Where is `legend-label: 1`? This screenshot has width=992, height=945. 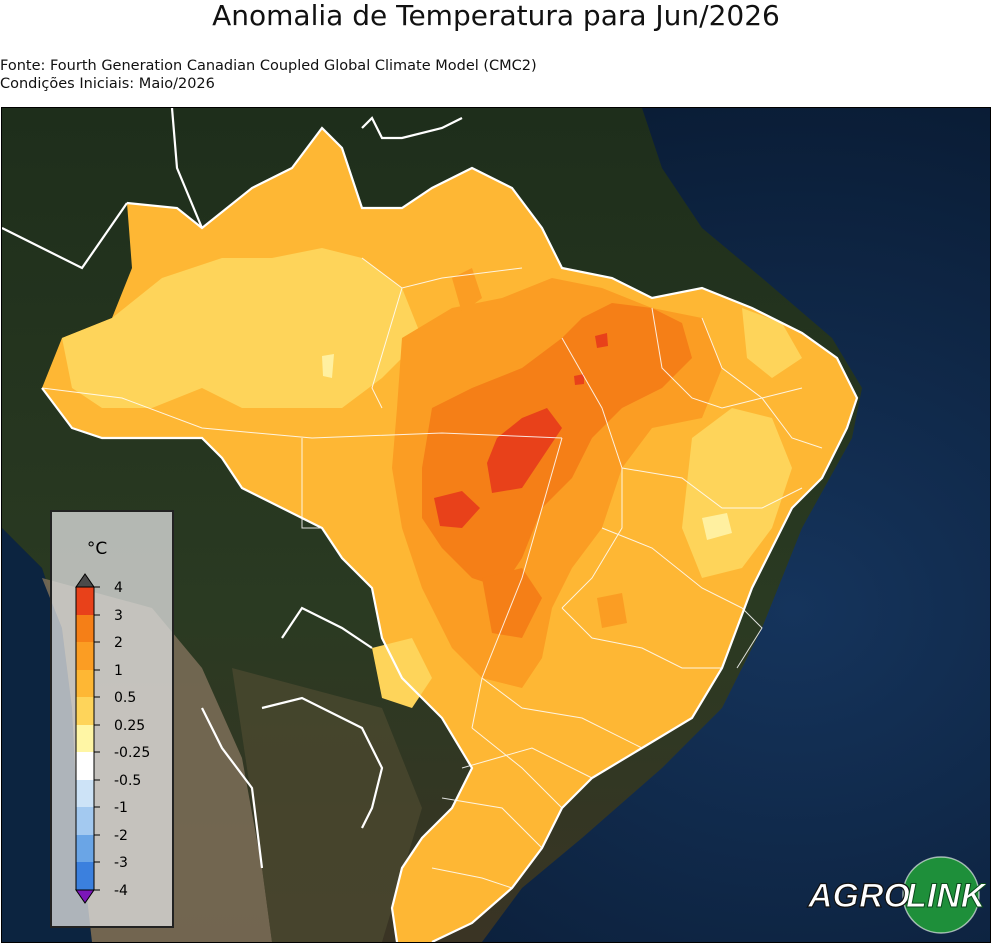 legend-label: 1 is located at coordinates (118, 671).